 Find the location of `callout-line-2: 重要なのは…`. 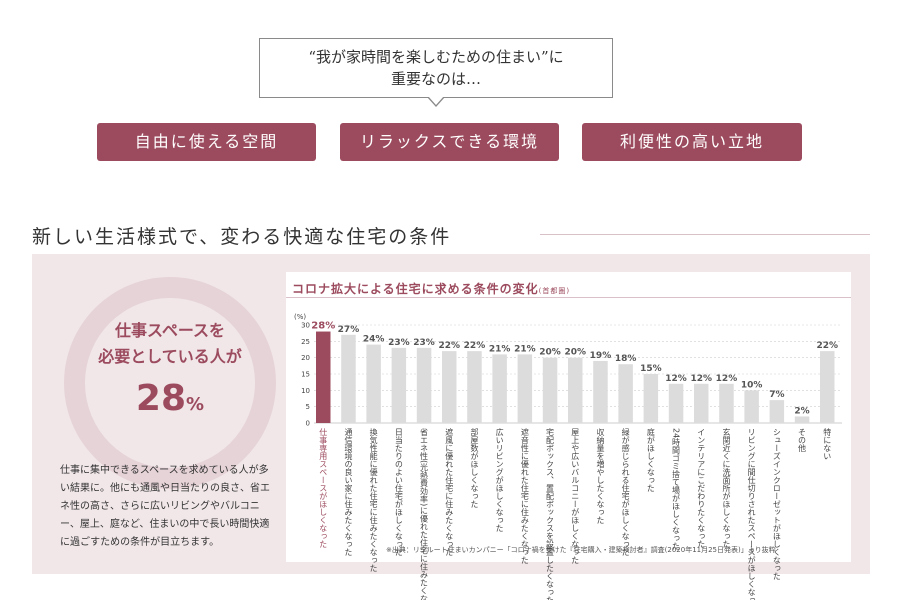

callout-line-2: 重要なのは… is located at coordinates (435, 79).